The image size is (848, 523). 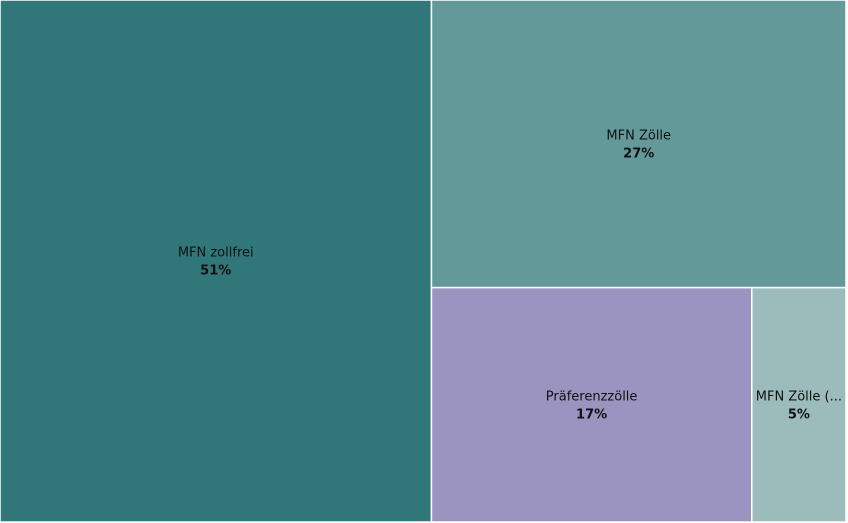 I want to click on tile-label: Präferenzzölle, so click(x=592, y=396).